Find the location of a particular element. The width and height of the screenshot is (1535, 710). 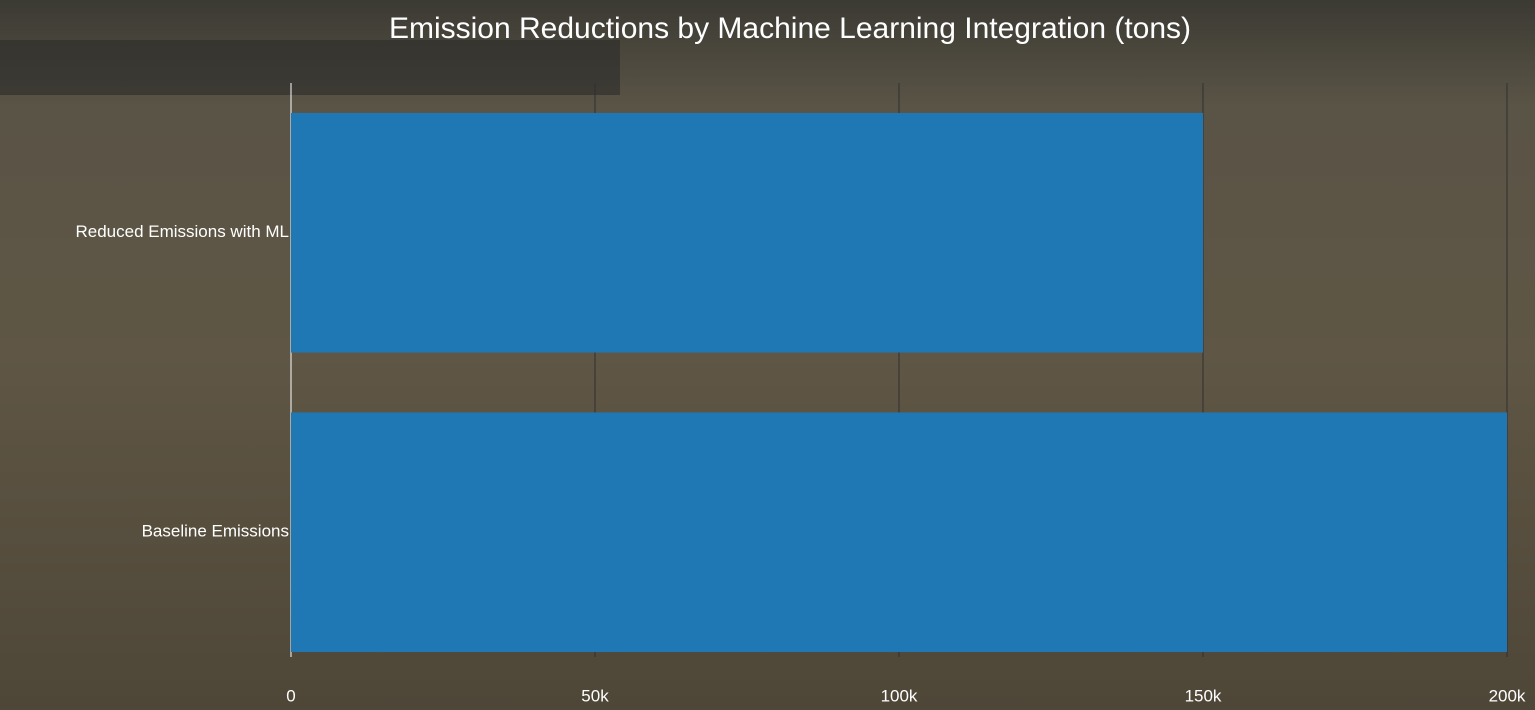

y-tick-label: Reduced Emissions with ML is located at coordinates (182, 231).